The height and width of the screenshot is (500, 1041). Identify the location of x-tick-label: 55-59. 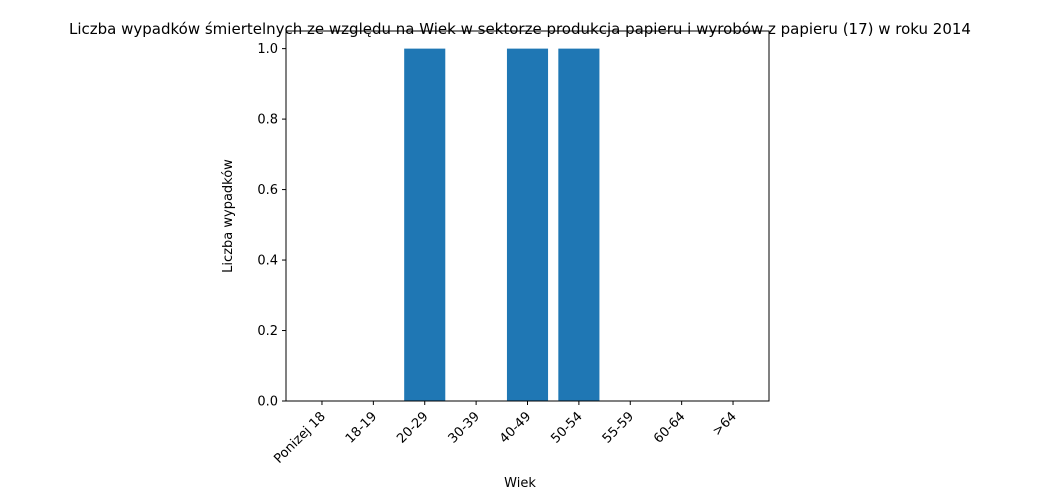
(618, 427).